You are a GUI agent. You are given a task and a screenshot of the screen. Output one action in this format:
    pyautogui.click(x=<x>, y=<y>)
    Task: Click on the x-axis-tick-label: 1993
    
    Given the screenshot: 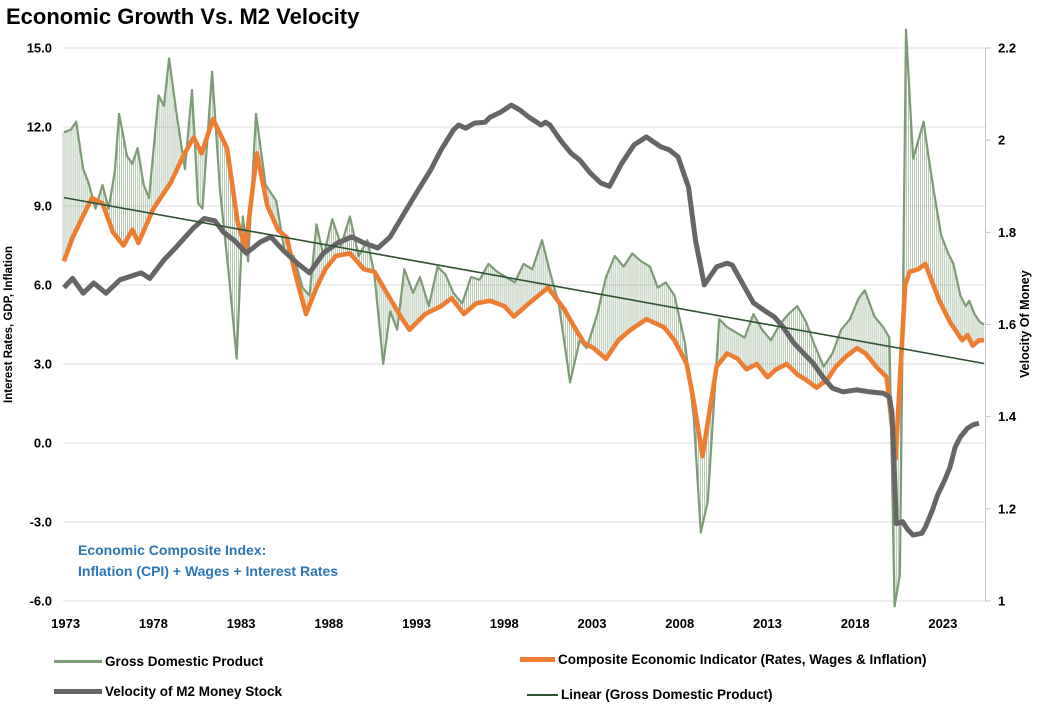 What is the action you would take?
    pyautogui.click(x=416, y=623)
    